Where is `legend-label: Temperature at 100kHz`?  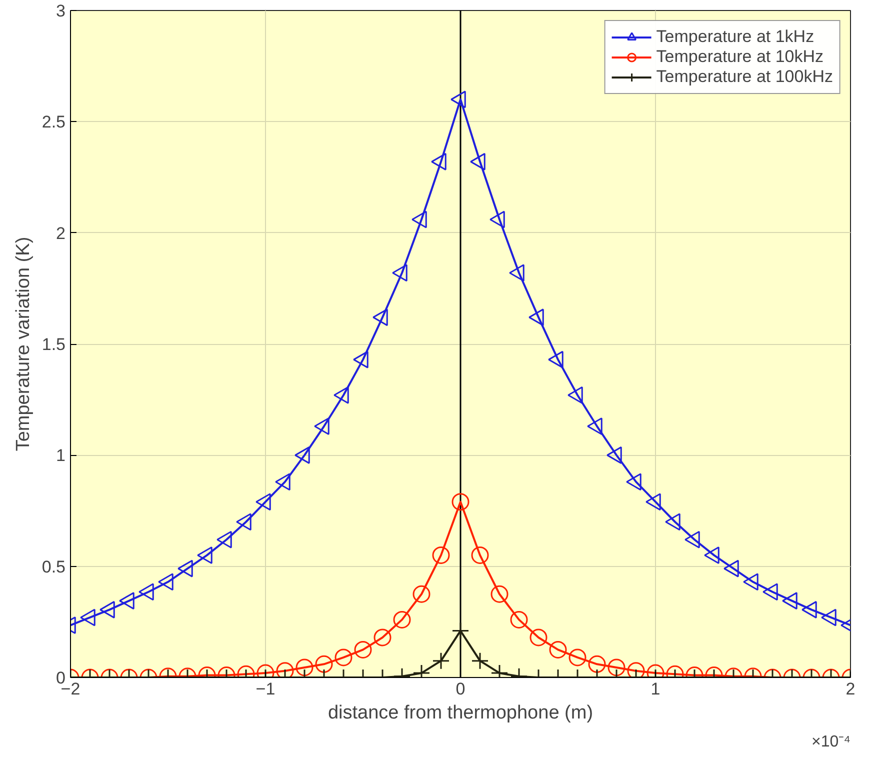 legend-label: Temperature at 100kHz is located at coordinates (744, 77).